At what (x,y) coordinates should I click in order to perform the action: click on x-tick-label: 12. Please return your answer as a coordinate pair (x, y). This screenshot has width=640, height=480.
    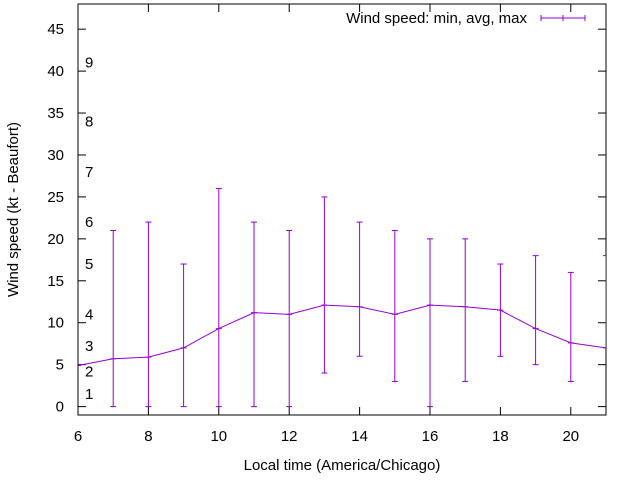
    Looking at the image, I should click on (289, 436).